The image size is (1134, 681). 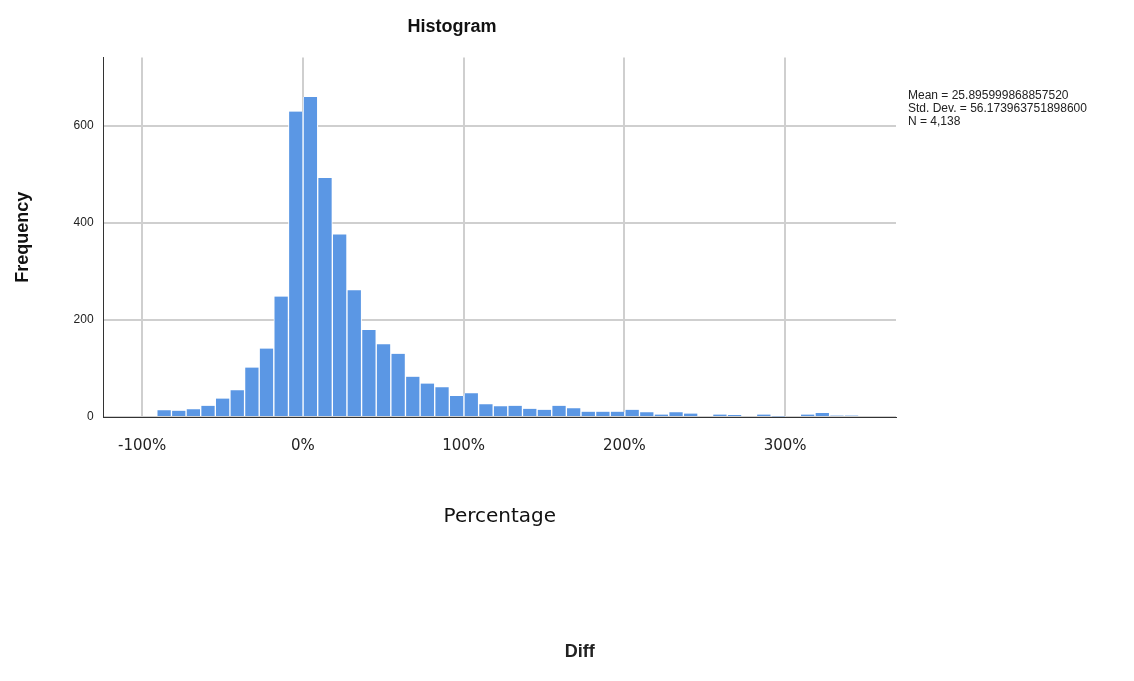 What do you see at coordinates (500, 515) in the screenshot?
I see `x-axis-title: Percentage` at bounding box center [500, 515].